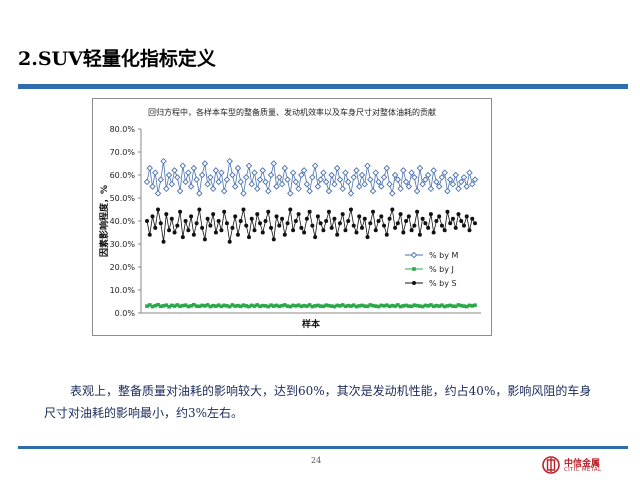 The height and width of the screenshot is (480, 640). I want to click on footer-rule, so click(323, 447).